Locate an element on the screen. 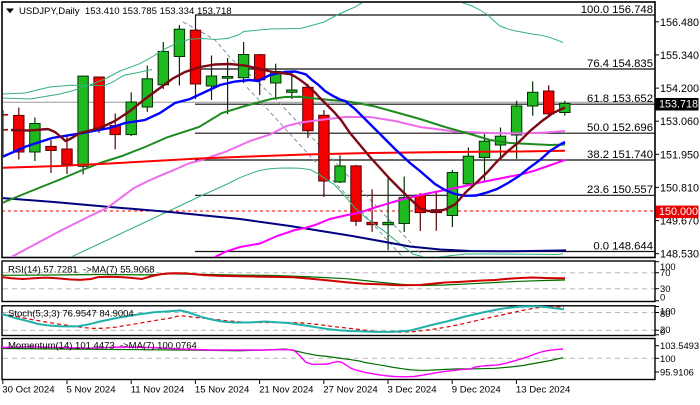 The height and width of the screenshot is (405, 700). svg-text: 151.950 is located at coordinates (679, 155).